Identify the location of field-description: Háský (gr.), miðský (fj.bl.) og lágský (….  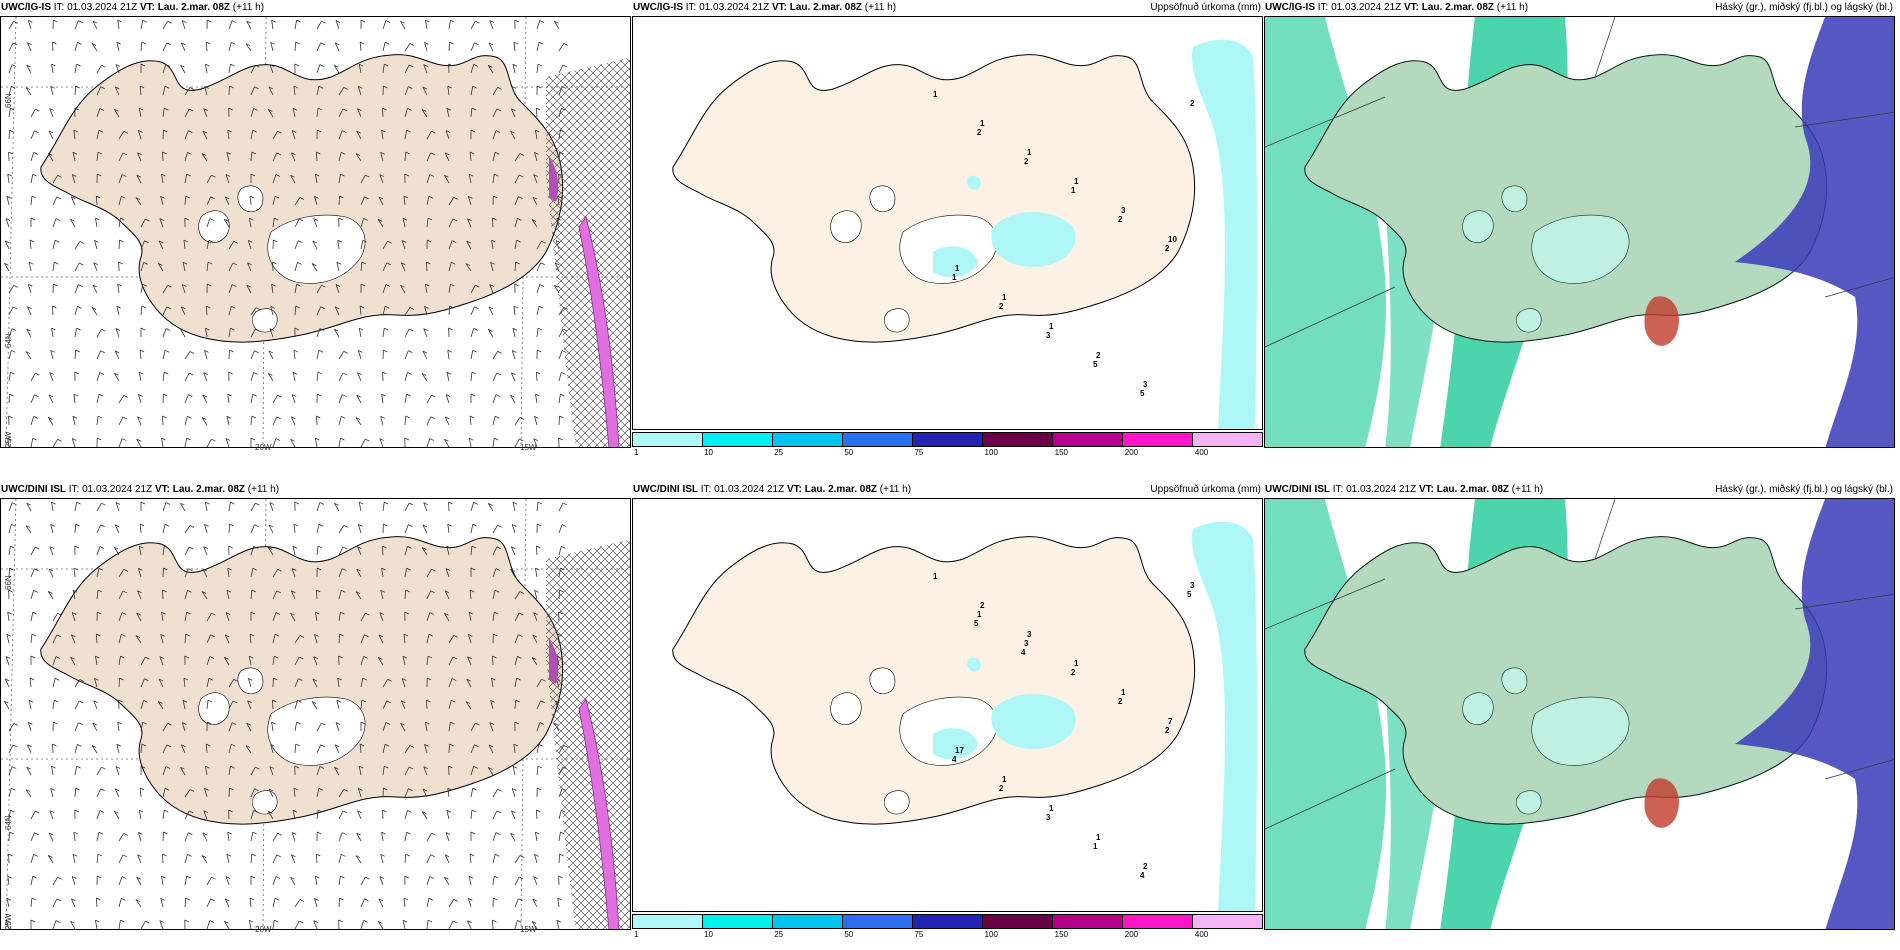
(1804, 7).